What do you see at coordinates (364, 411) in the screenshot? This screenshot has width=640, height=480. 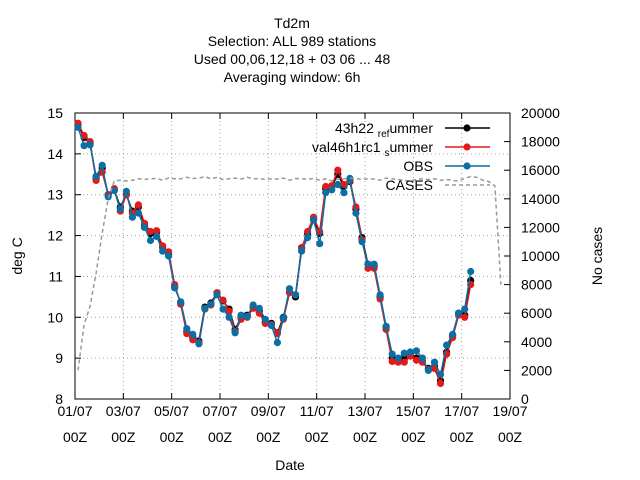 I see `x-tick-label-date: 13/07` at bounding box center [364, 411].